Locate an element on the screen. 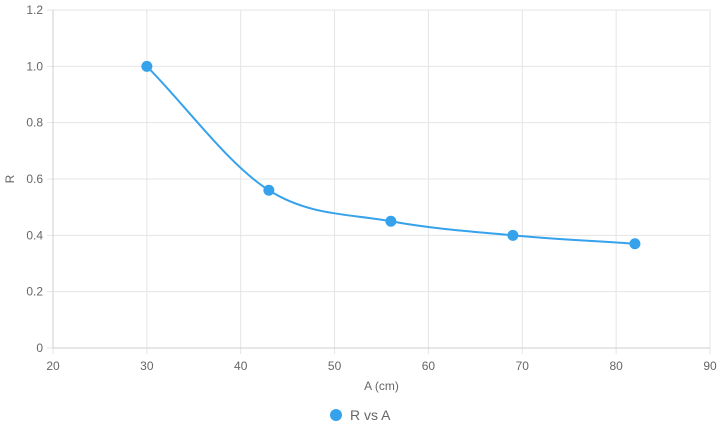  y-tick-label: 1.0 is located at coordinates (34, 66).